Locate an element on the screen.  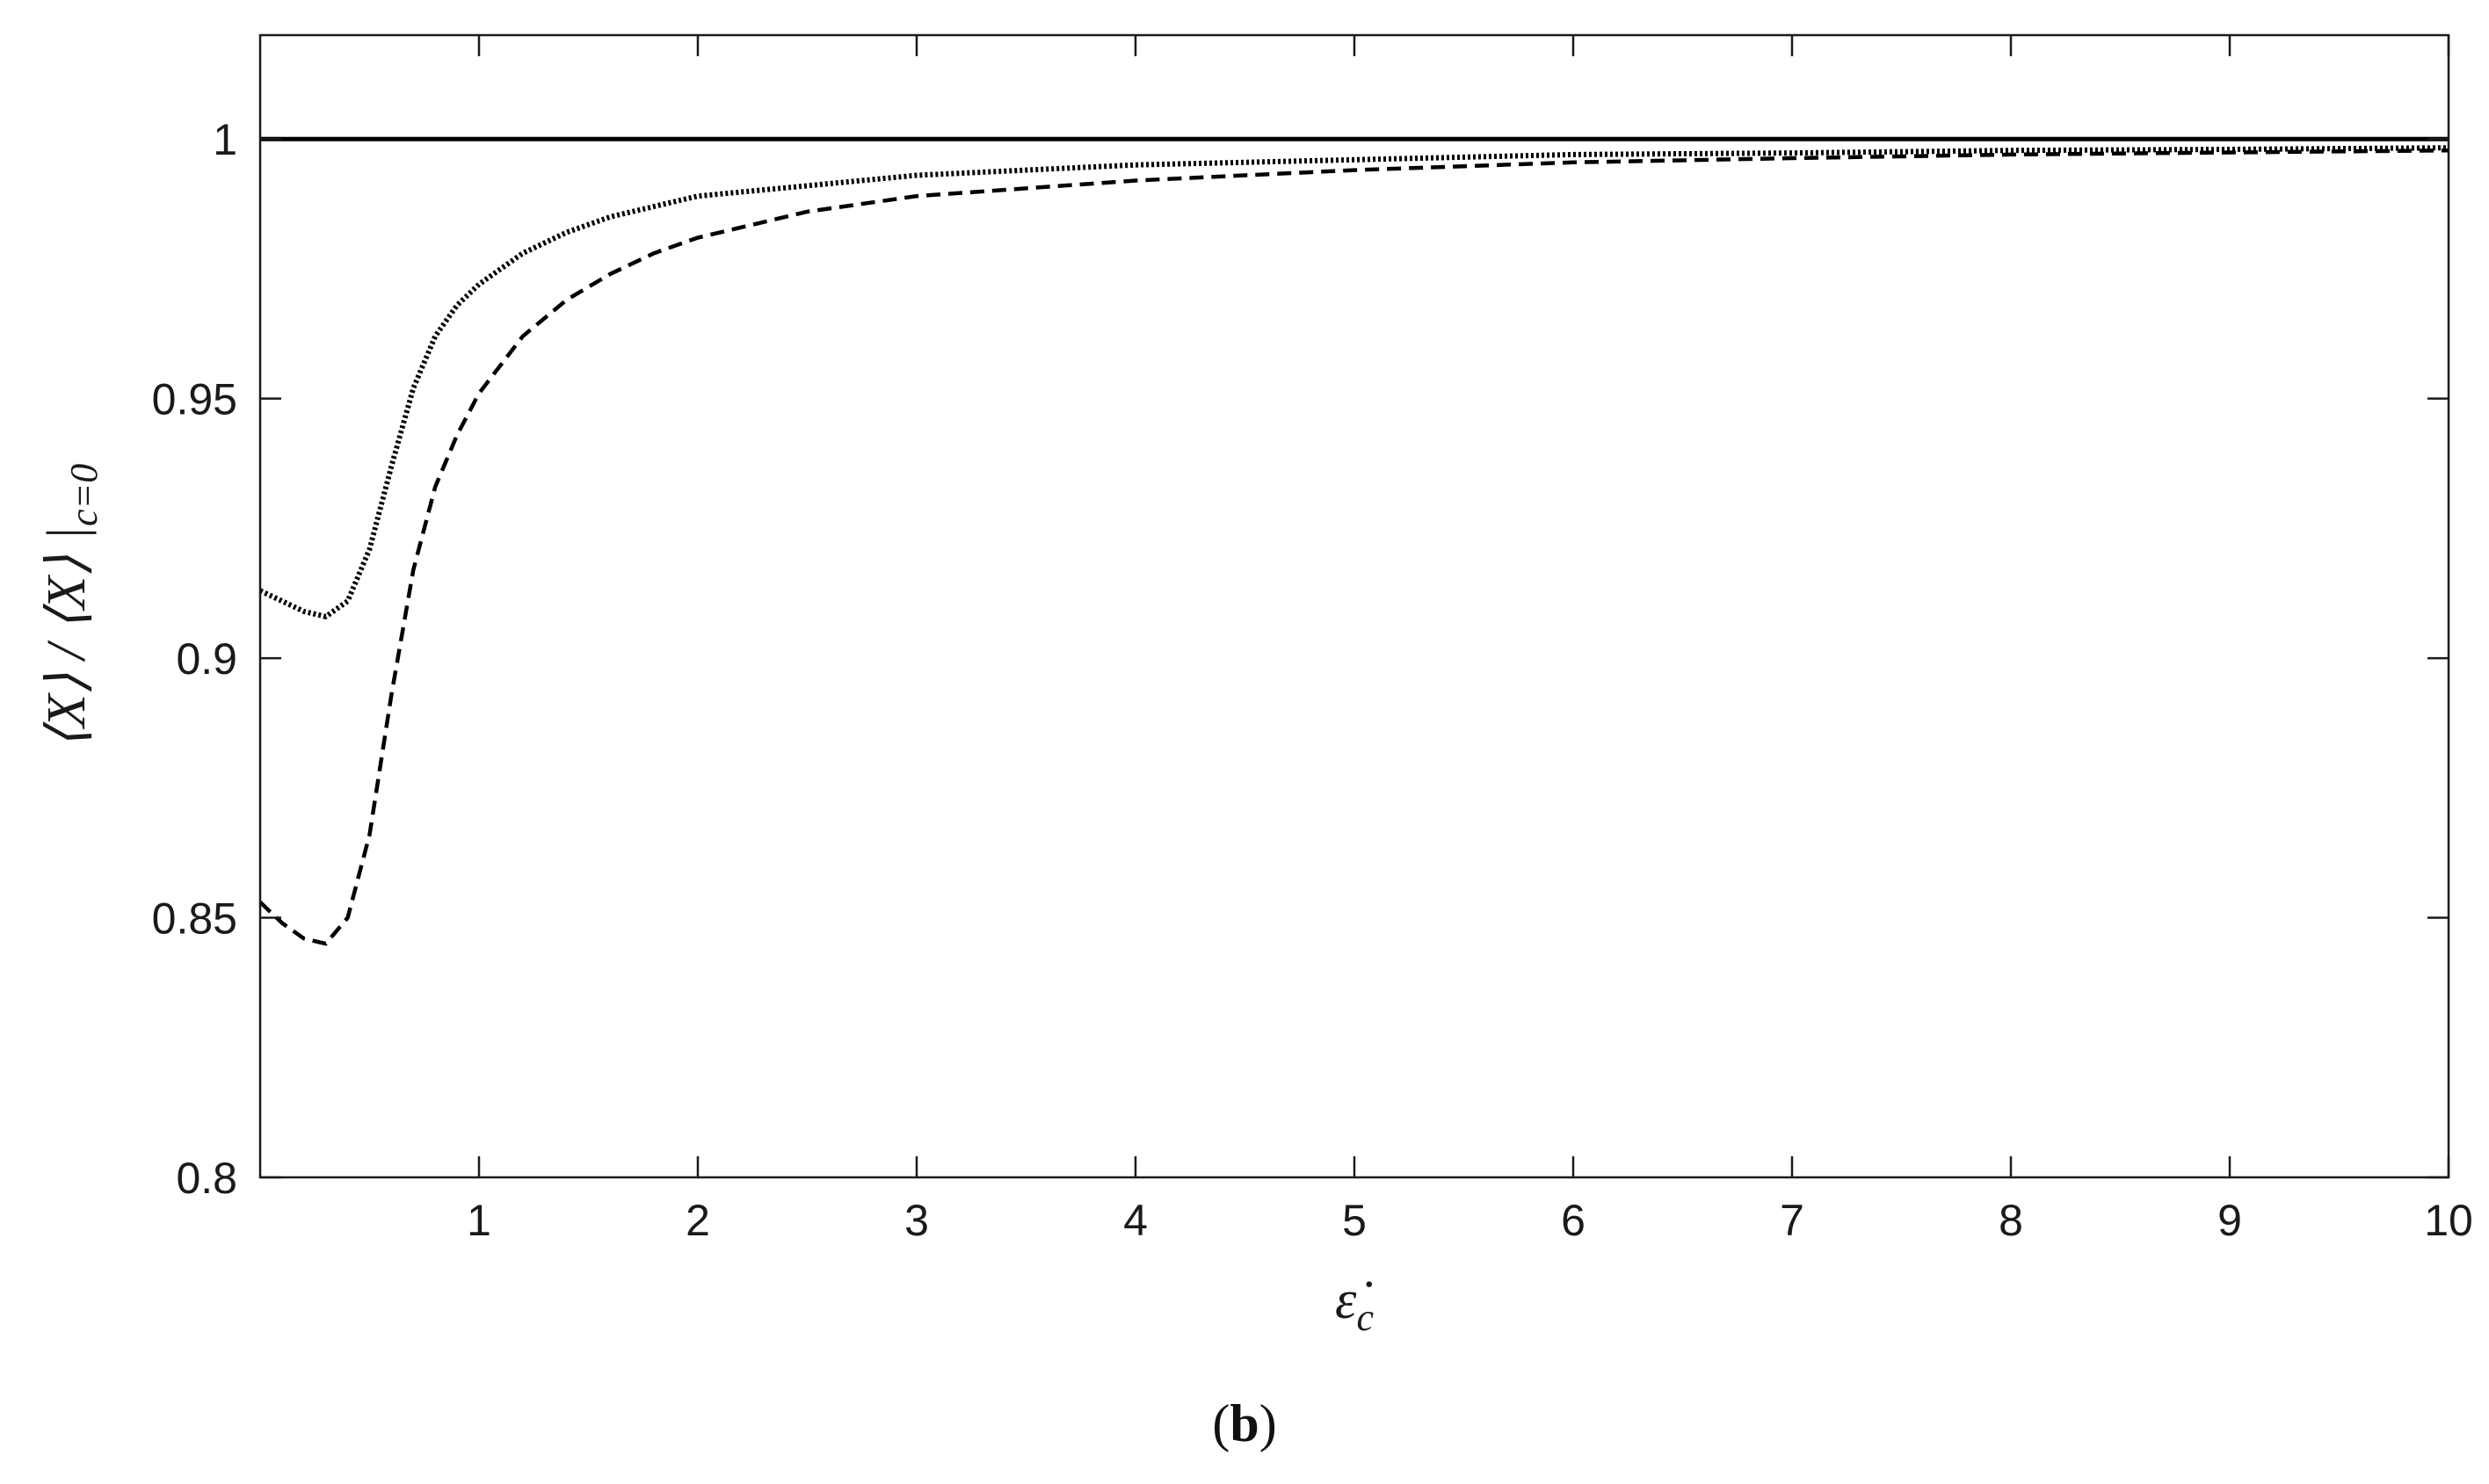
x-tick-label: 2 is located at coordinates (698, 1221).